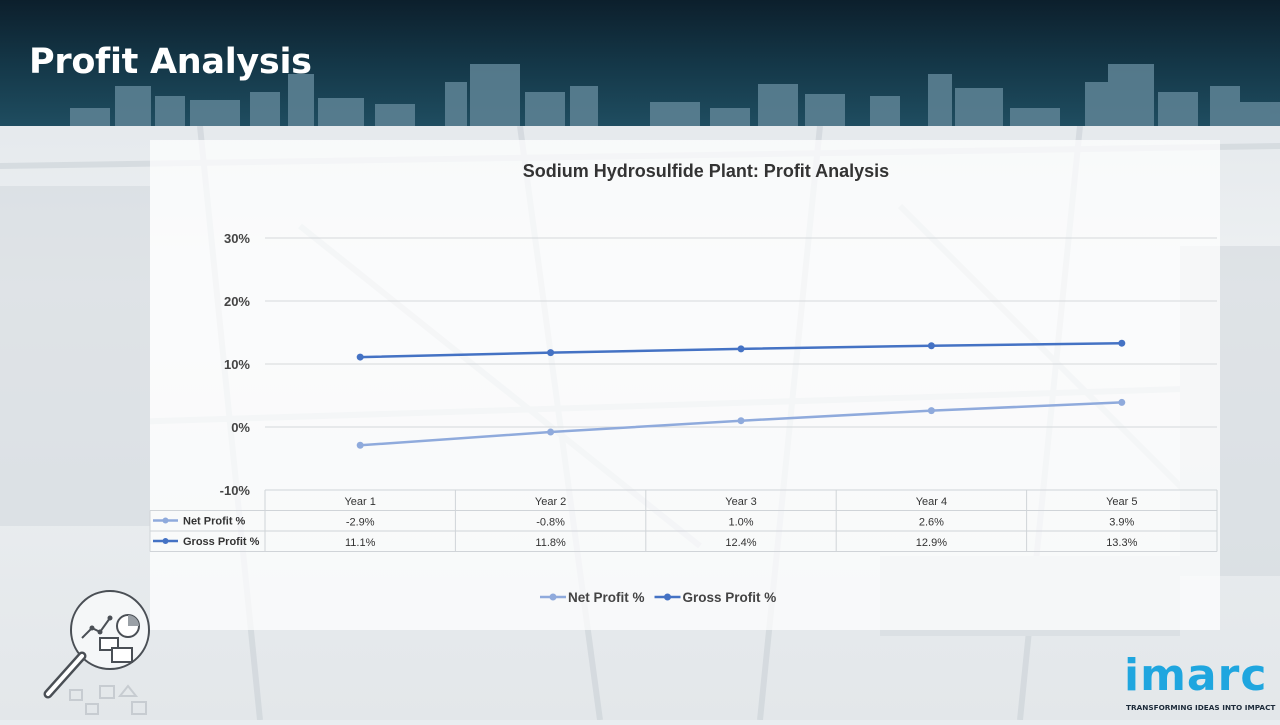 The width and height of the screenshot is (1280, 725). Describe the element at coordinates (741, 394) in the screenshot. I see `series-lines` at that location.